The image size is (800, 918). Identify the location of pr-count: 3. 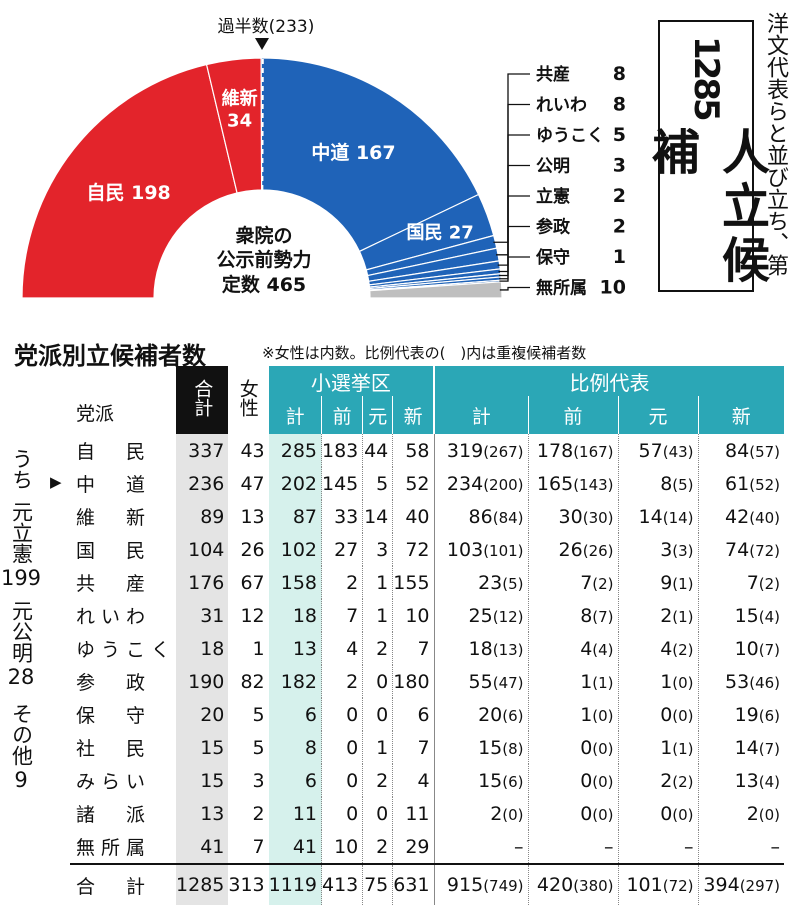
(666, 549).